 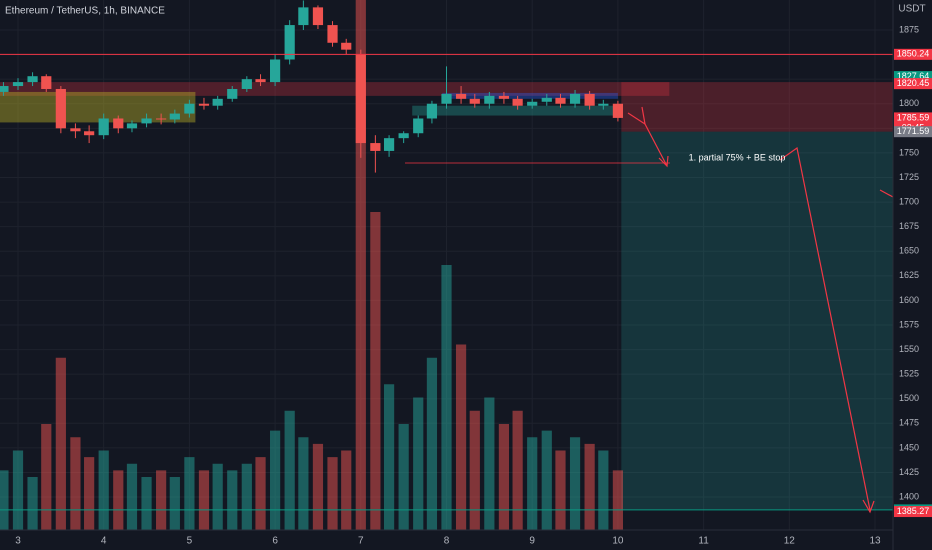 What do you see at coordinates (909, 496) in the screenshot?
I see `y-tick-label: 1400` at bounding box center [909, 496].